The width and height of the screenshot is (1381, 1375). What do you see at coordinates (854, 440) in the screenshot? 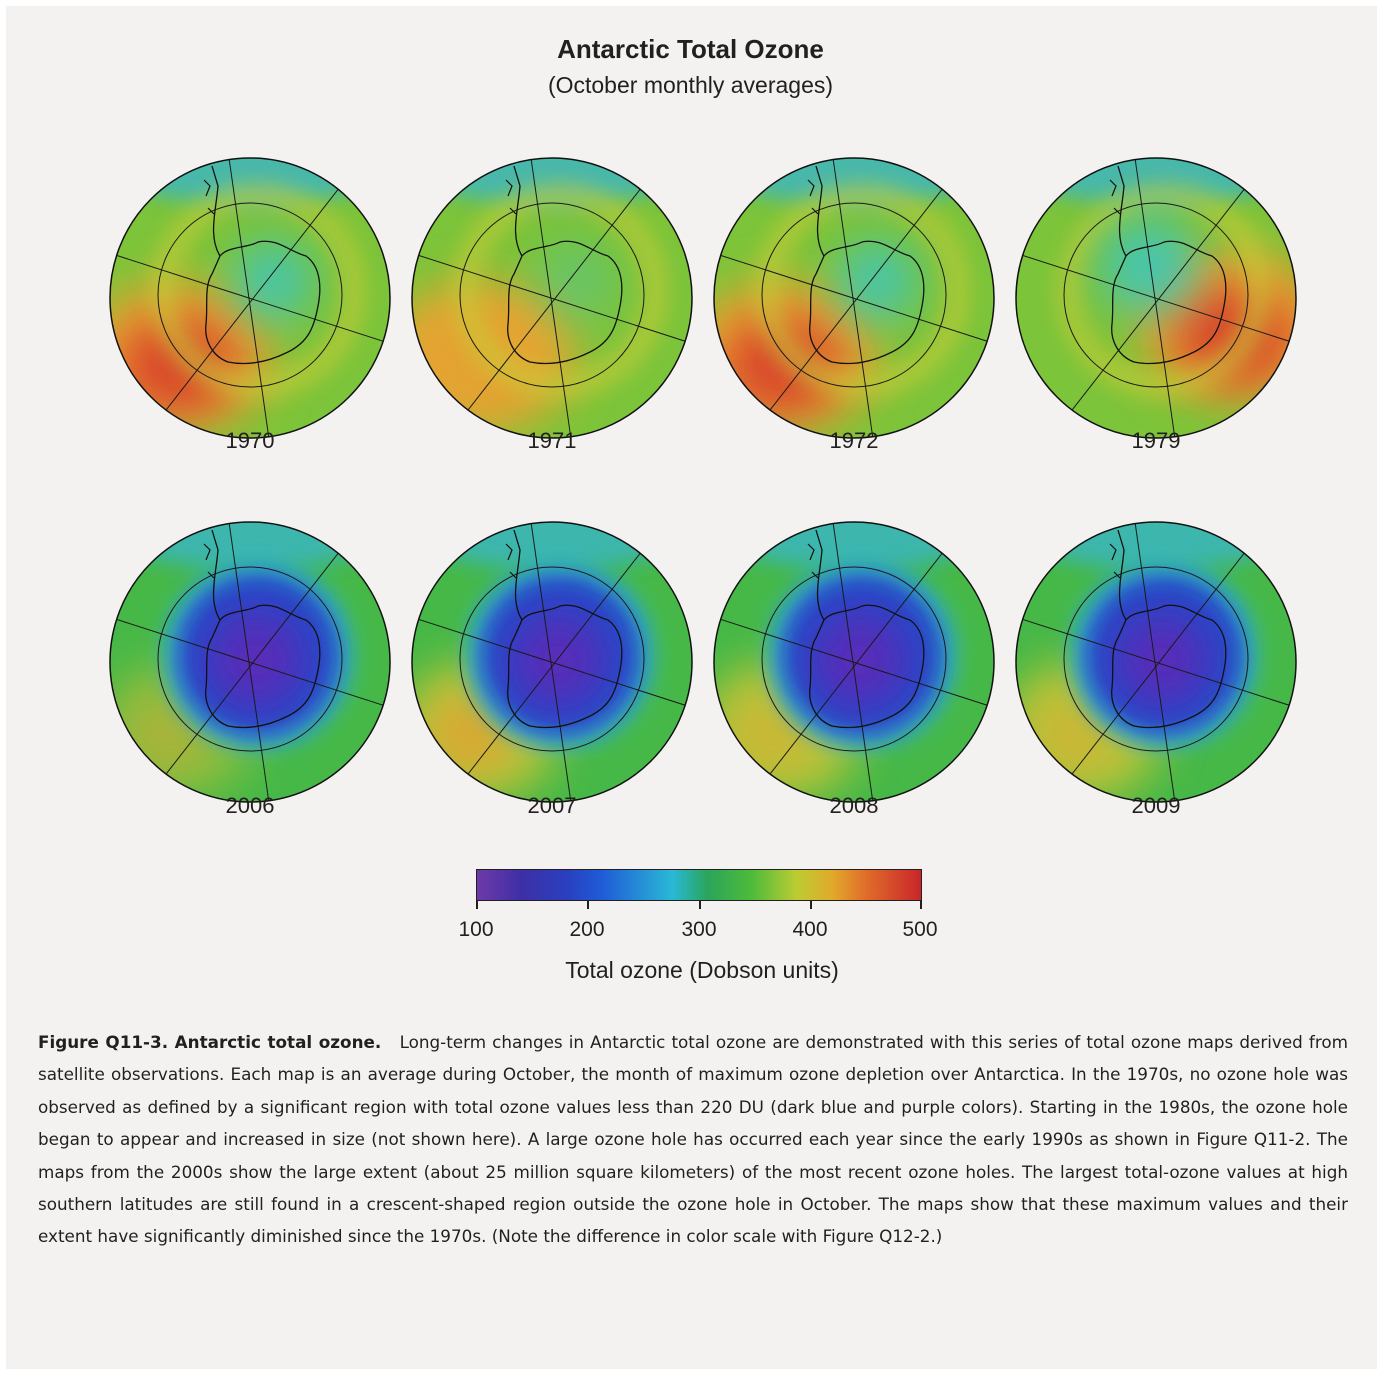
I see `map-year-label: 1972` at bounding box center [854, 440].